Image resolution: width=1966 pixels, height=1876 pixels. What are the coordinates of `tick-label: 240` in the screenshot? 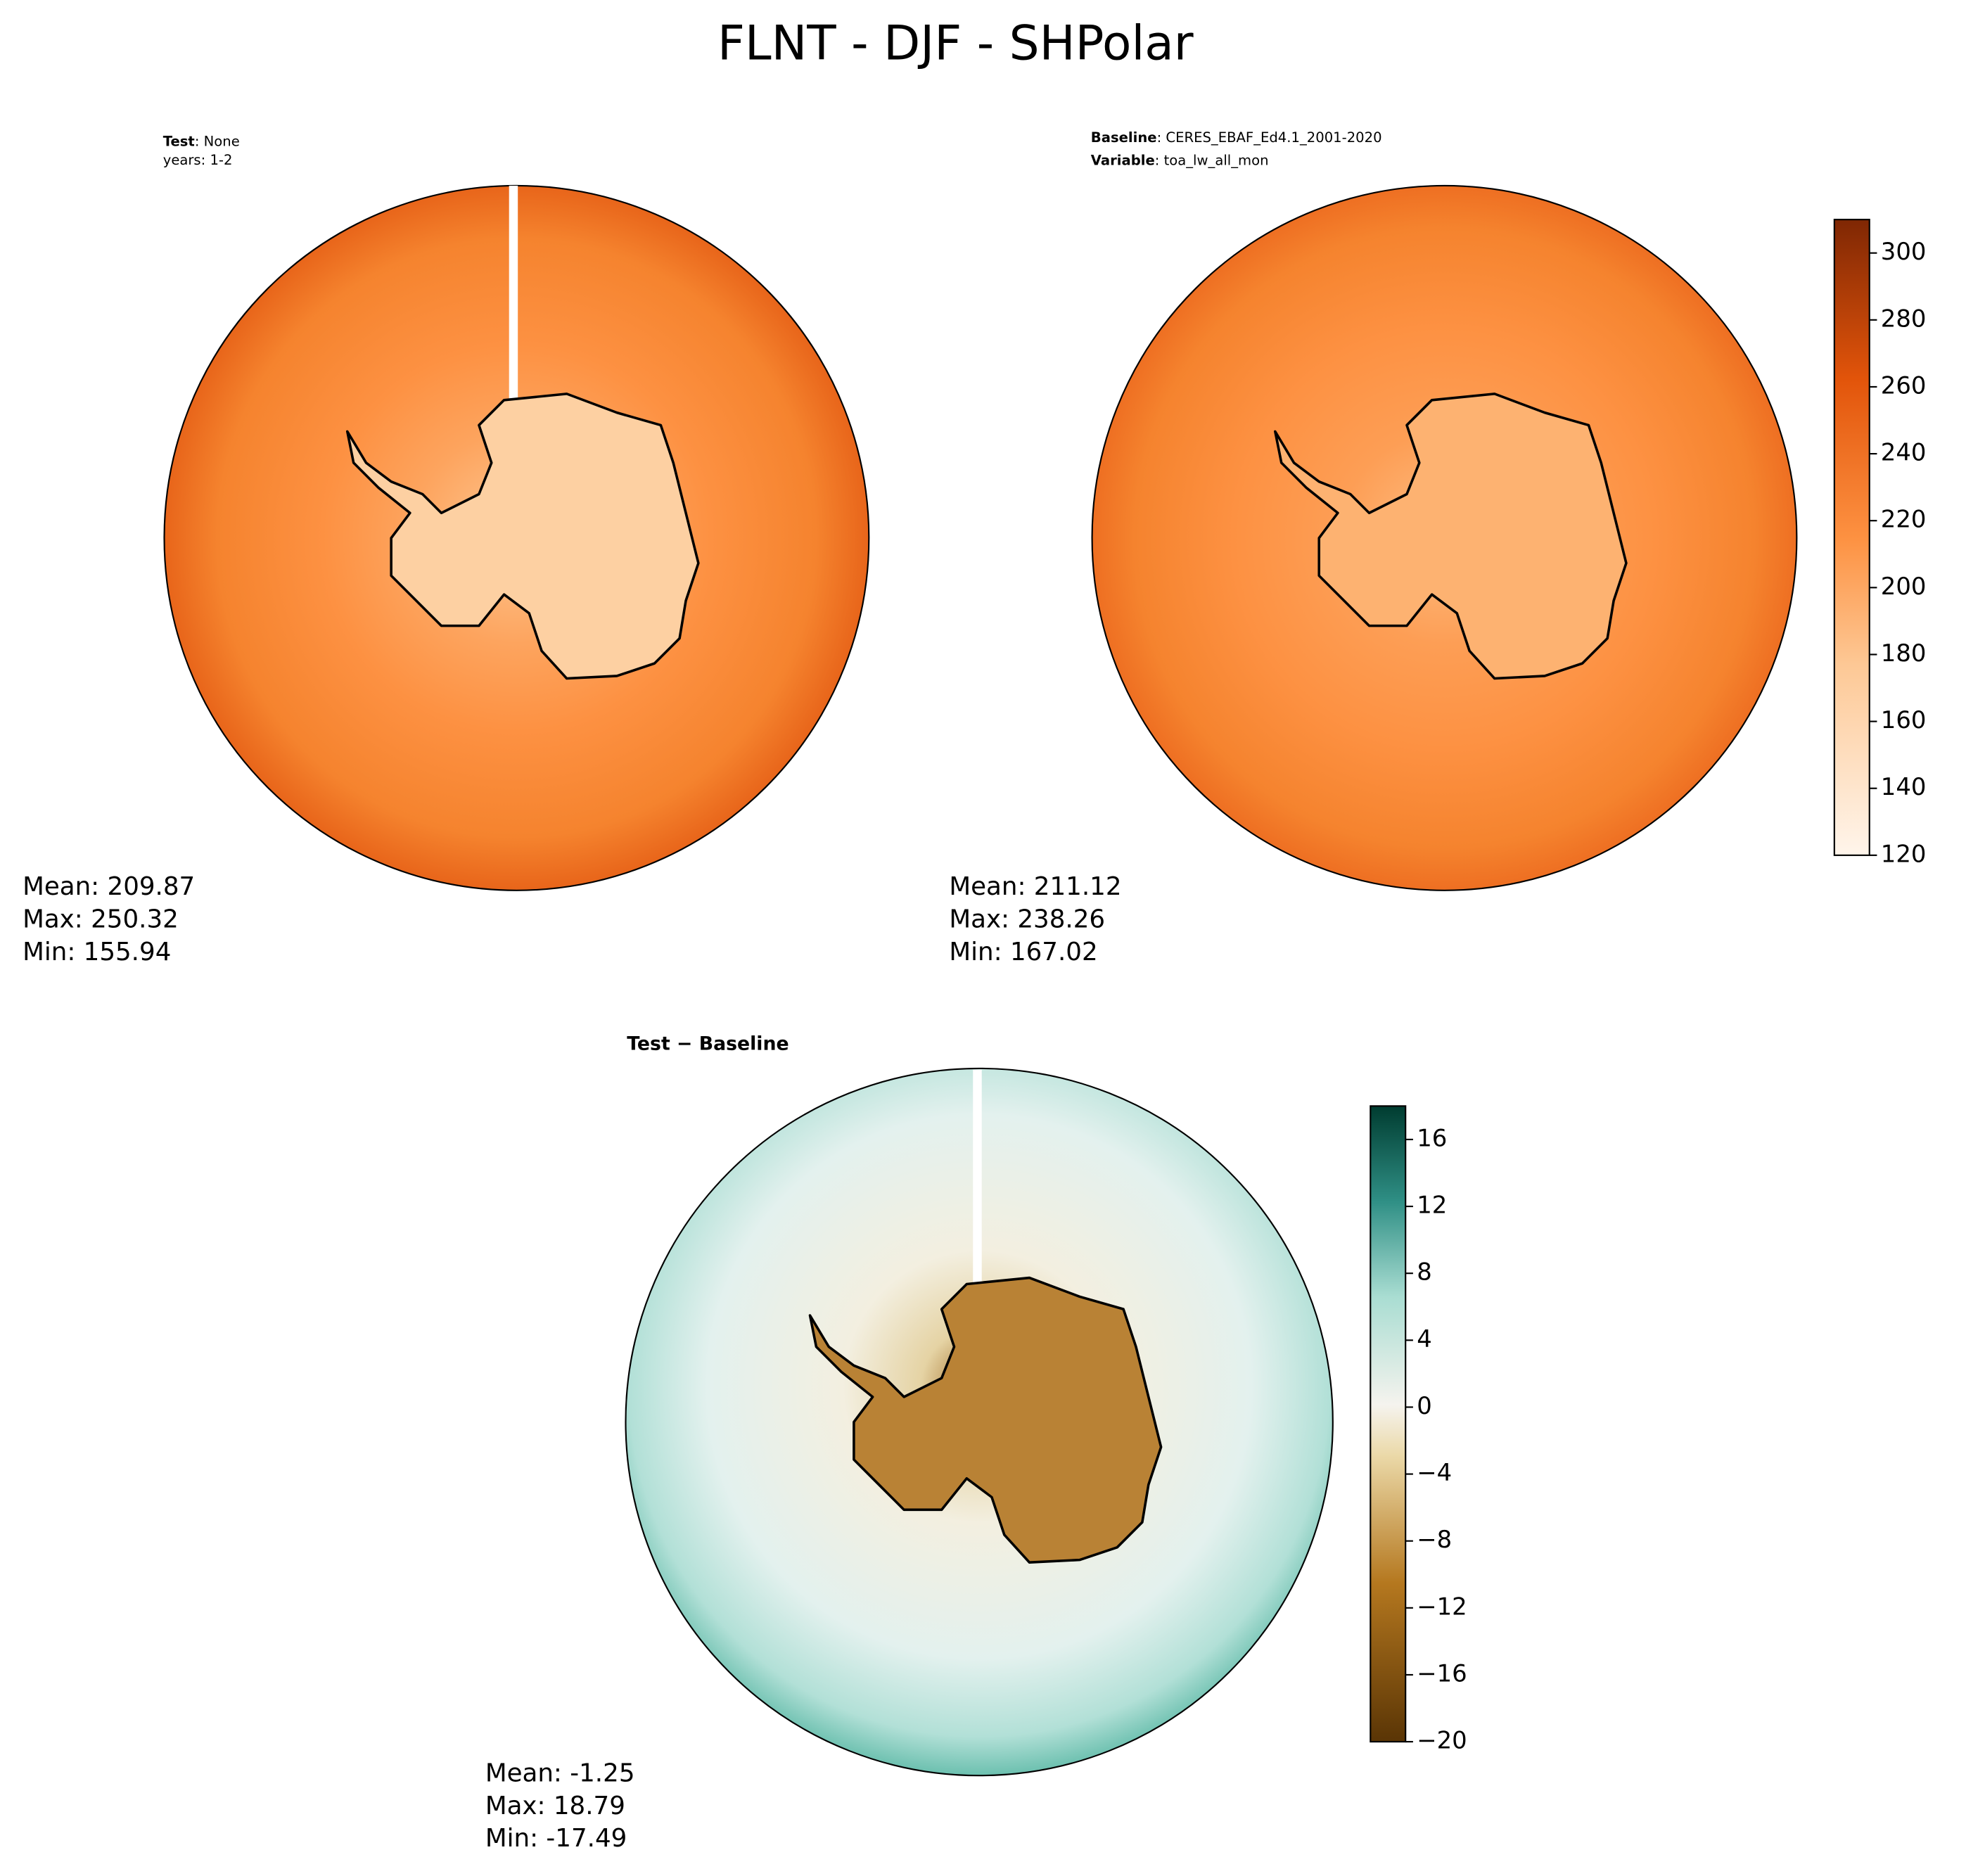 It's located at (1904, 452).